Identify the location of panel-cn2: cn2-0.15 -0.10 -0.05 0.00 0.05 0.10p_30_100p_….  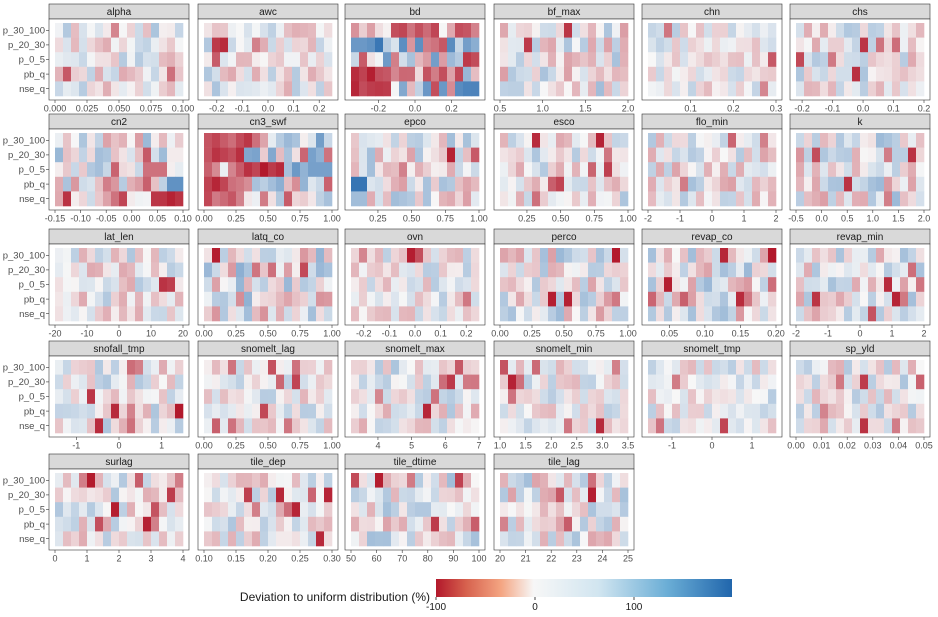
(97, 168).